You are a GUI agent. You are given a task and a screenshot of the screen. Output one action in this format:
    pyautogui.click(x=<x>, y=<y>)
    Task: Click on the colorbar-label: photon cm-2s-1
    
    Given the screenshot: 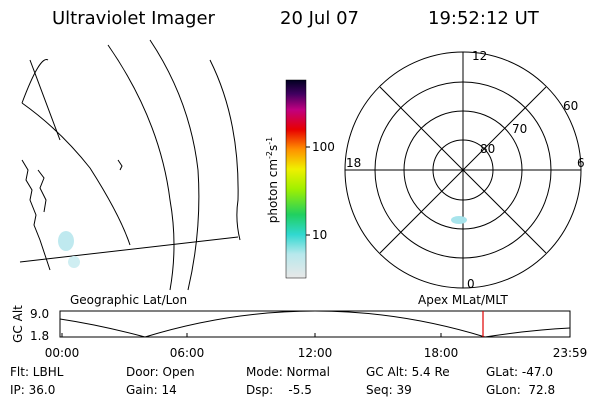 What is the action you would take?
    pyautogui.click(x=272, y=180)
    